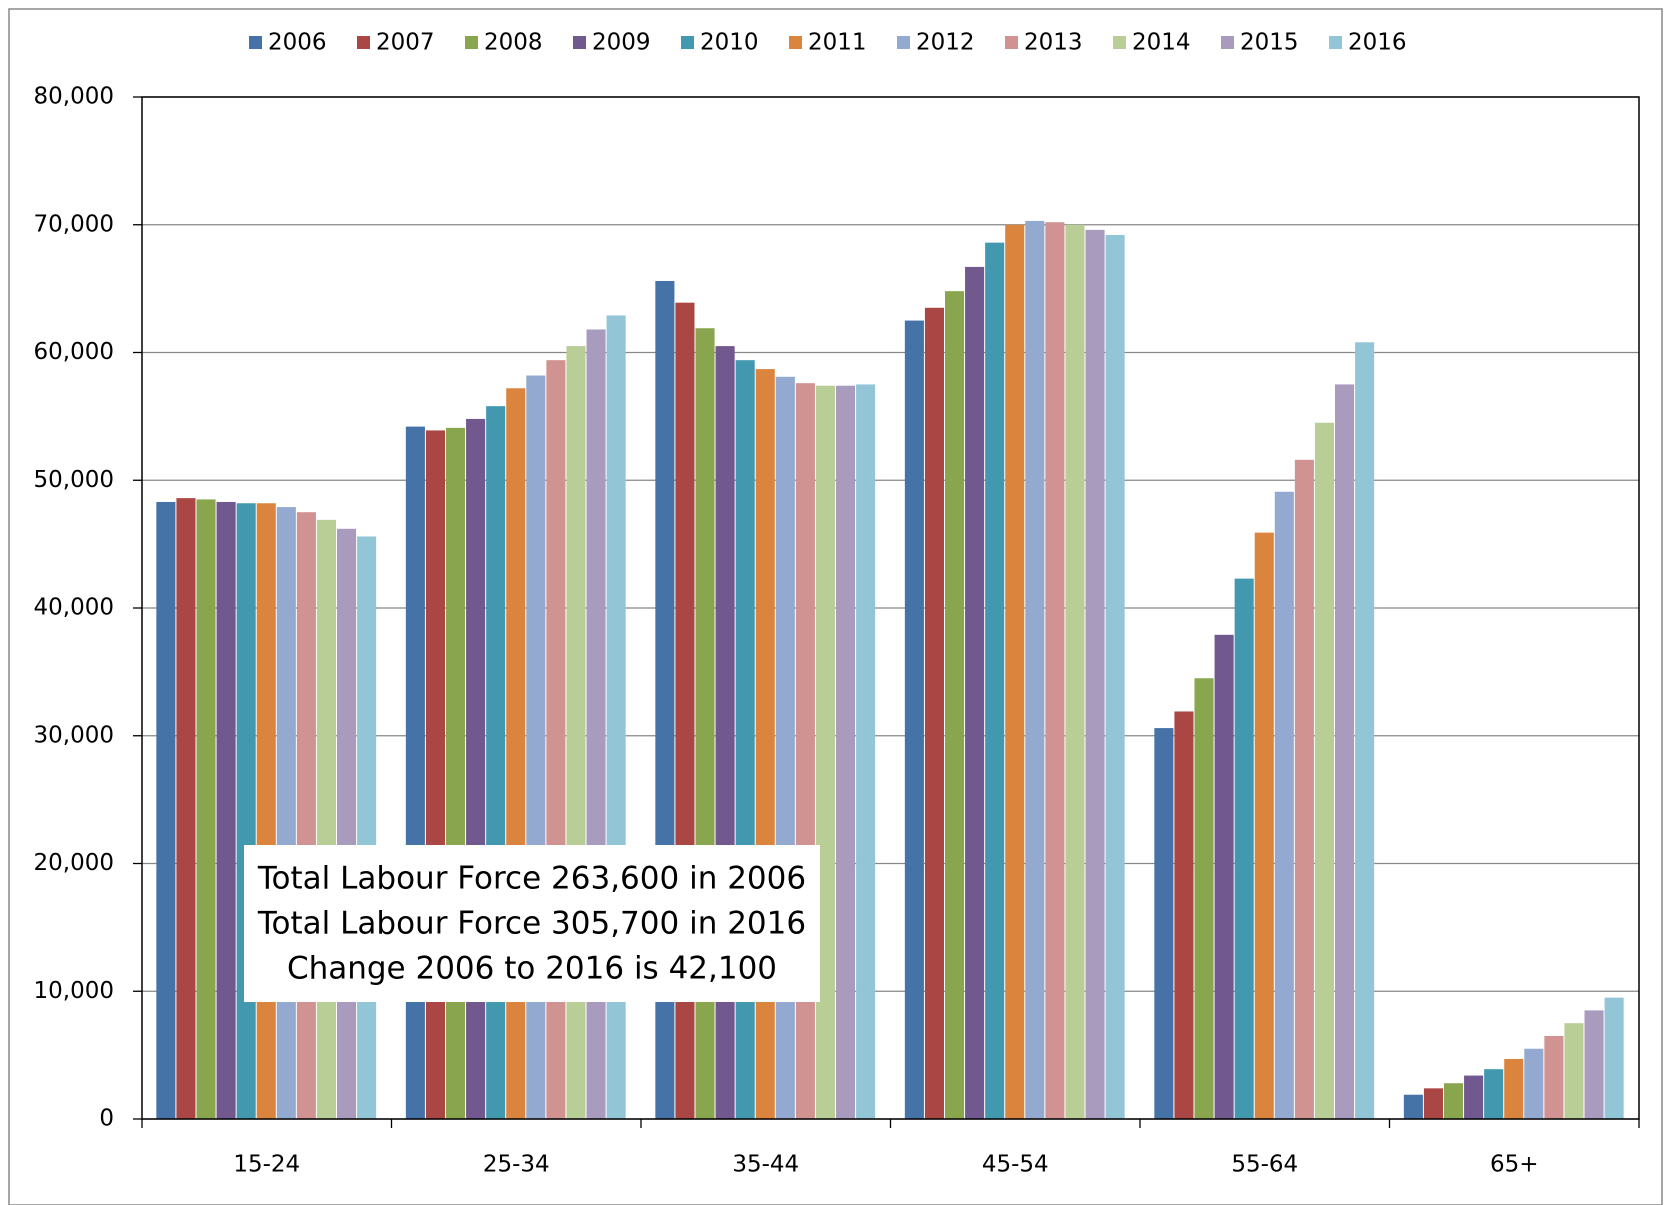 Image resolution: width=1671 pixels, height=1205 pixels. What do you see at coordinates (74, 480) in the screenshot?
I see `y-tick-label: 50,000` at bounding box center [74, 480].